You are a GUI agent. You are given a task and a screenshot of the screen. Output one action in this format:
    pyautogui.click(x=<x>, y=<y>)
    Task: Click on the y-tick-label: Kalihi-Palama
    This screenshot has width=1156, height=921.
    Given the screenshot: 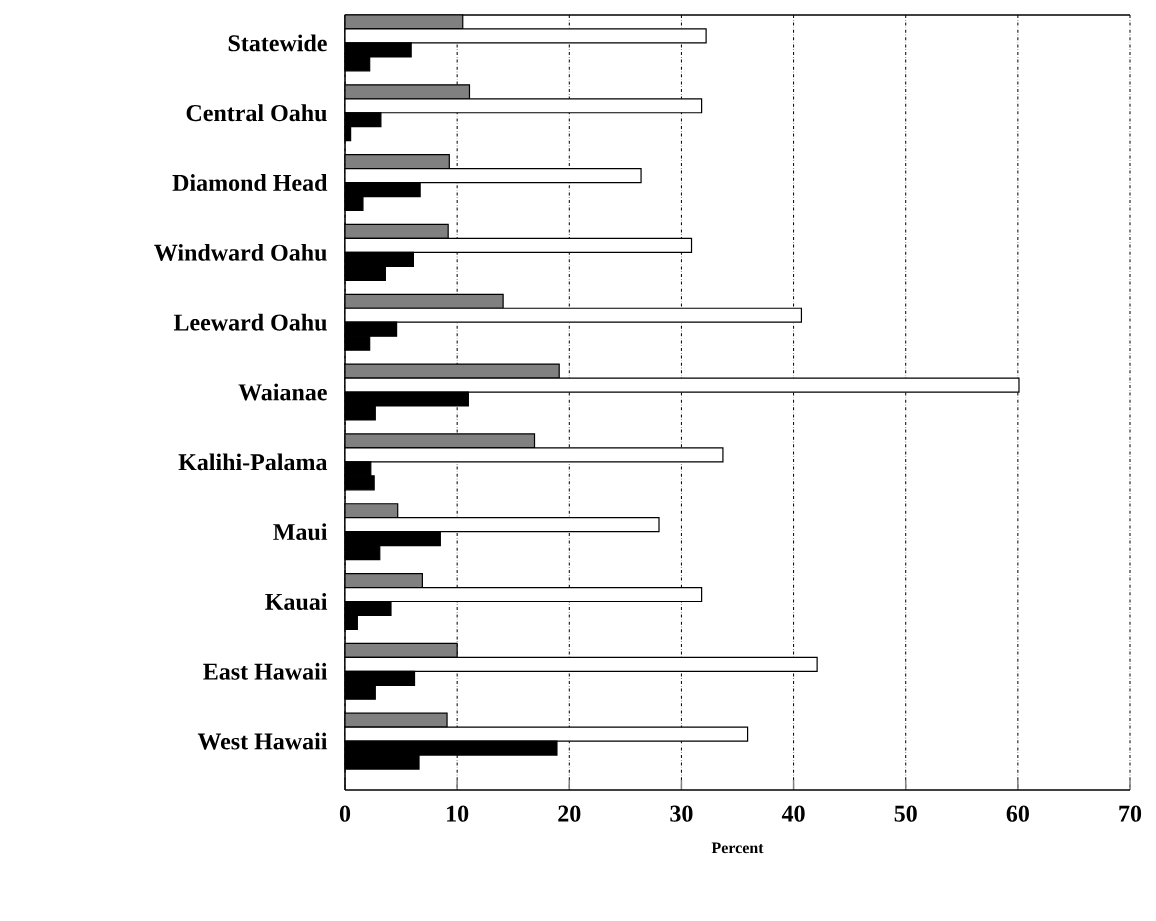 What is the action you would take?
    pyautogui.click(x=253, y=462)
    